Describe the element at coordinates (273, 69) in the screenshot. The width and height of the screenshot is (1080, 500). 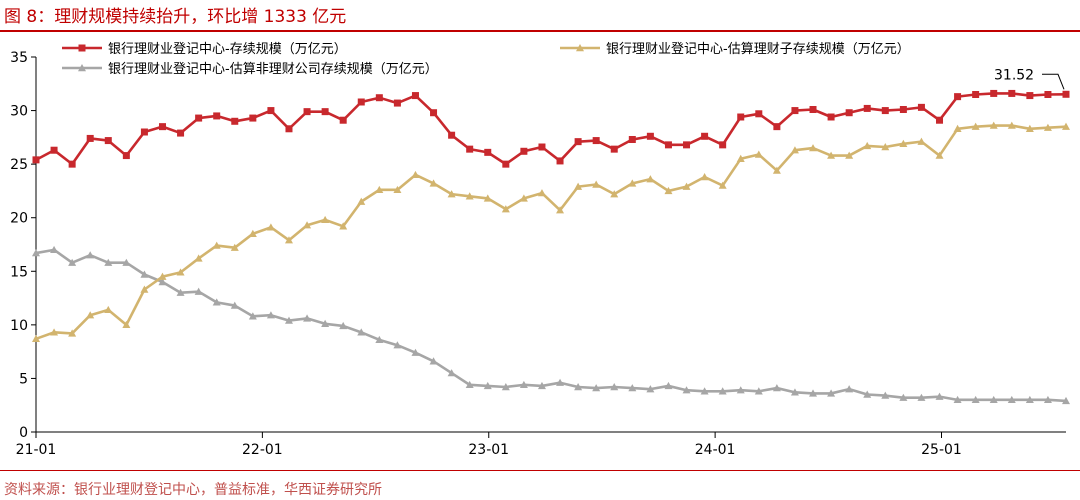
I see `legend-label: 银行理财业登记中心-估算非理财公司存续规模（万亿元）` at that location.